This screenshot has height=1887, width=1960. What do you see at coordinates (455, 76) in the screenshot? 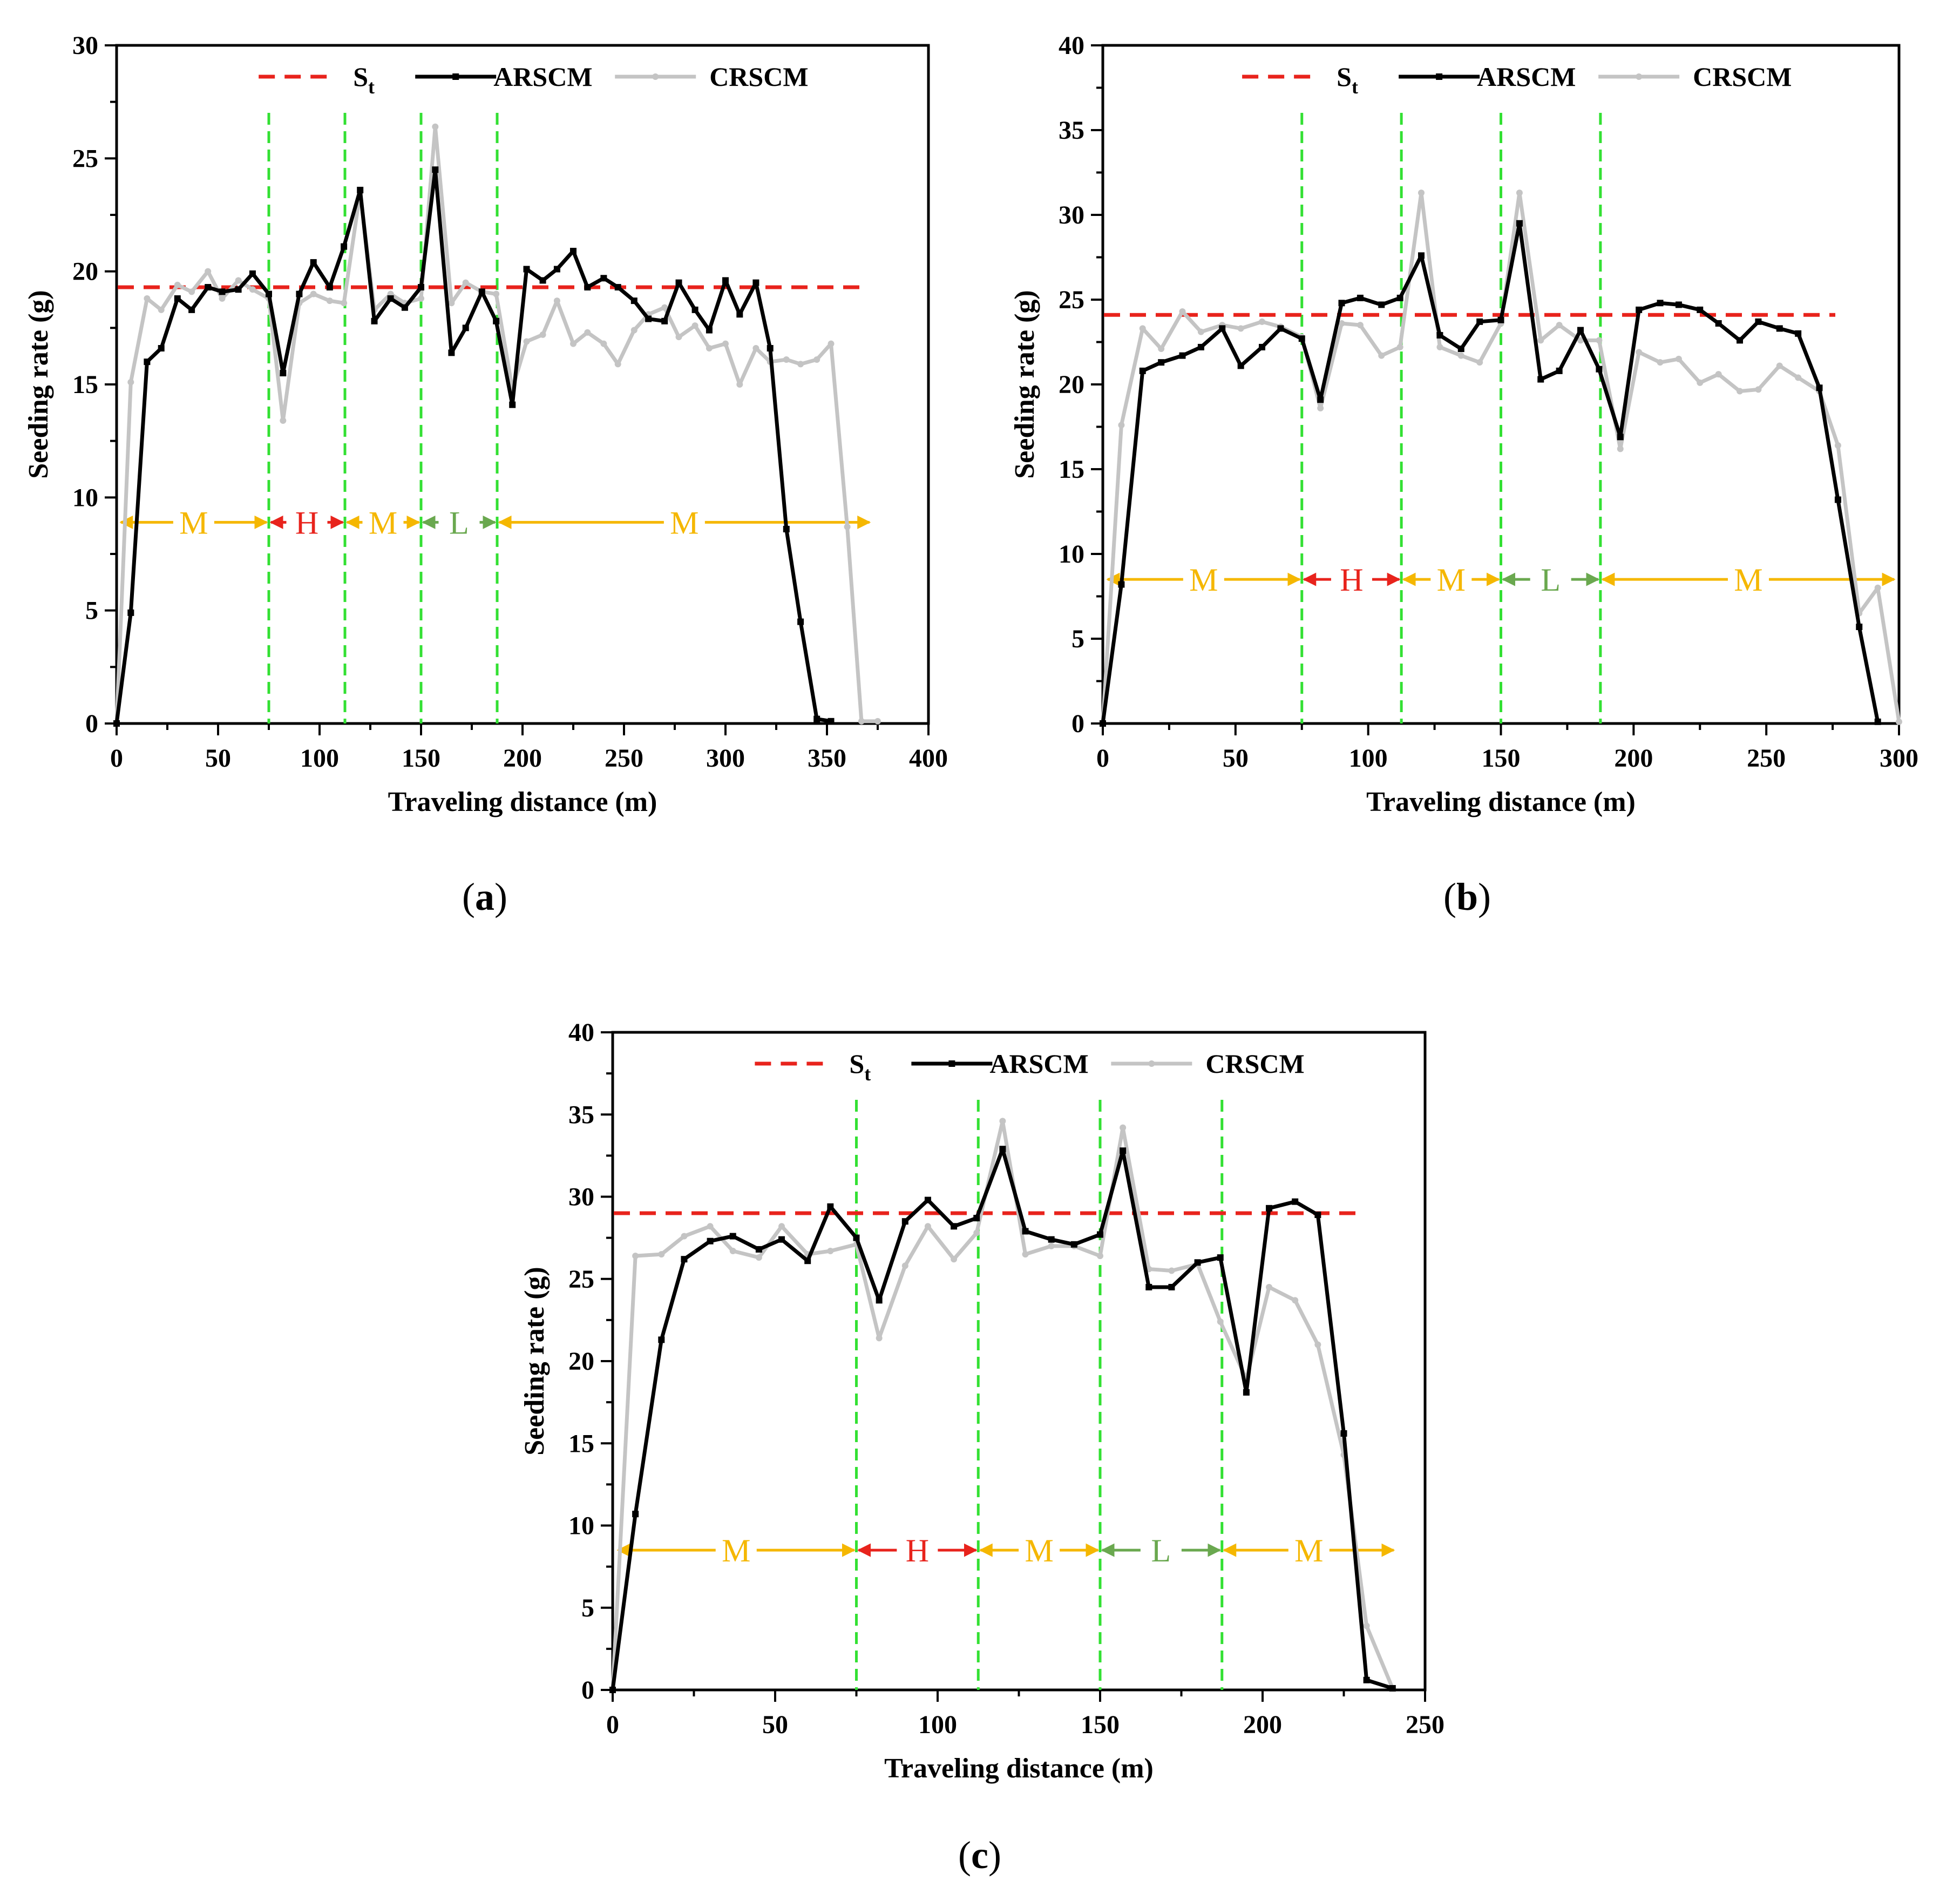
I see `legend-marker-arscm` at bounding box center [455, 76].